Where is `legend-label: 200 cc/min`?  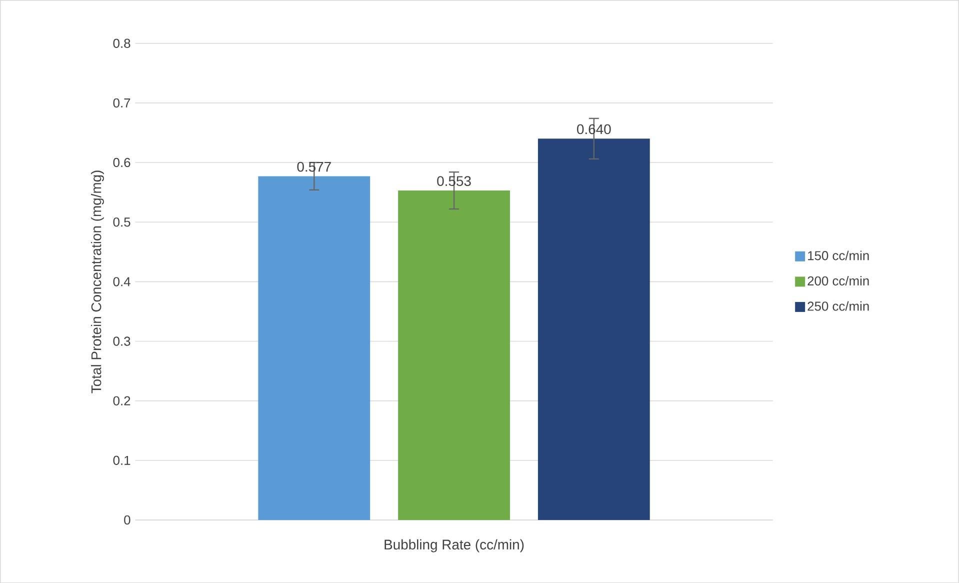 legend-label: 200 cc/min is located at coordinates (838, 281).